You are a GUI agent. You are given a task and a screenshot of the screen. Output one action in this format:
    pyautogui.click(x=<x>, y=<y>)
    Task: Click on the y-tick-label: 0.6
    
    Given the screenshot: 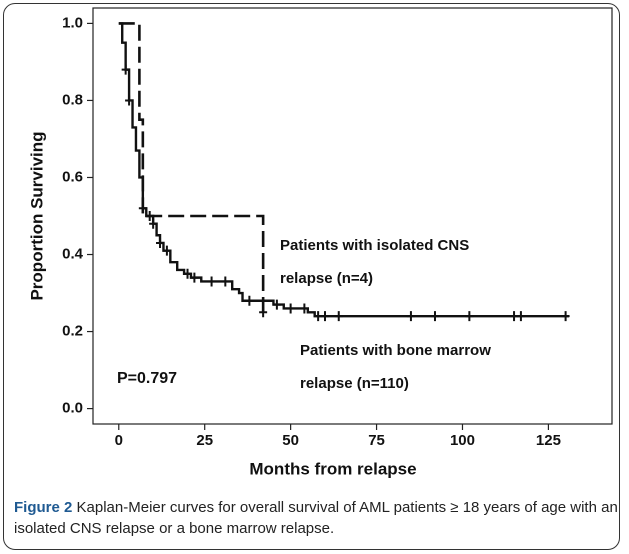 What is the action you would take?
    pyautogui.click(x=72, y=176)
    